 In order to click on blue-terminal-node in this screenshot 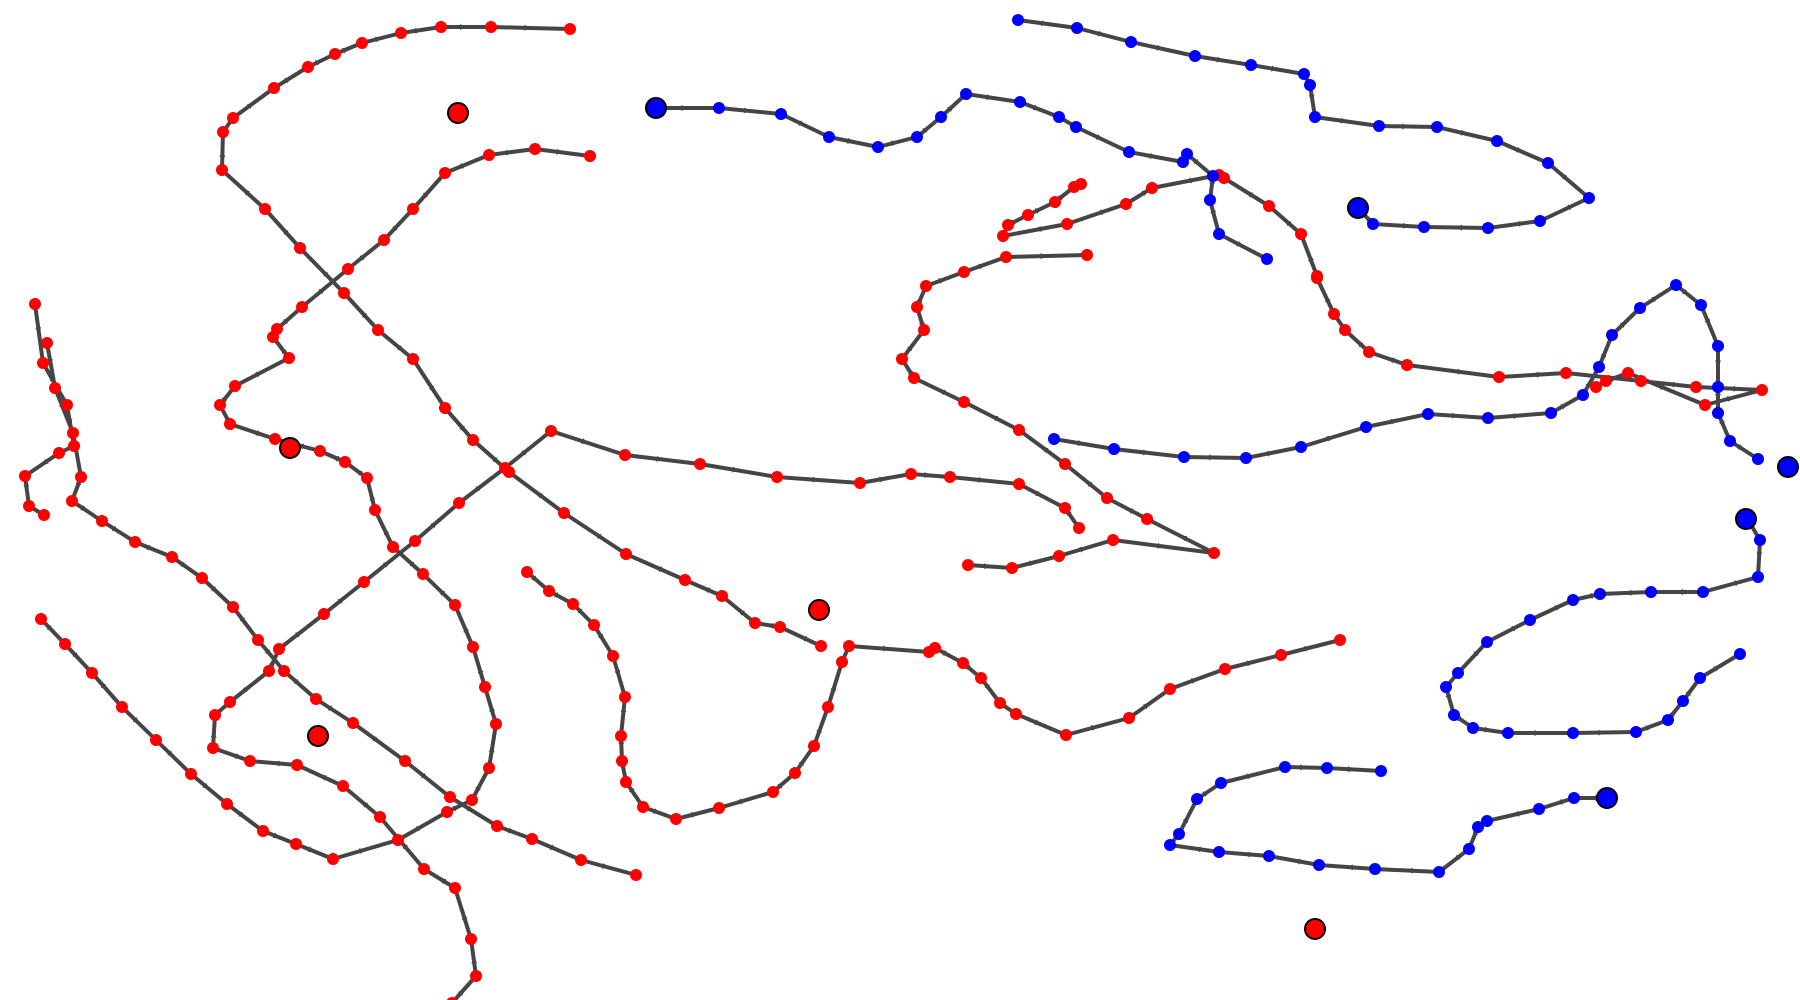, I will do `click(1746, 519)`.